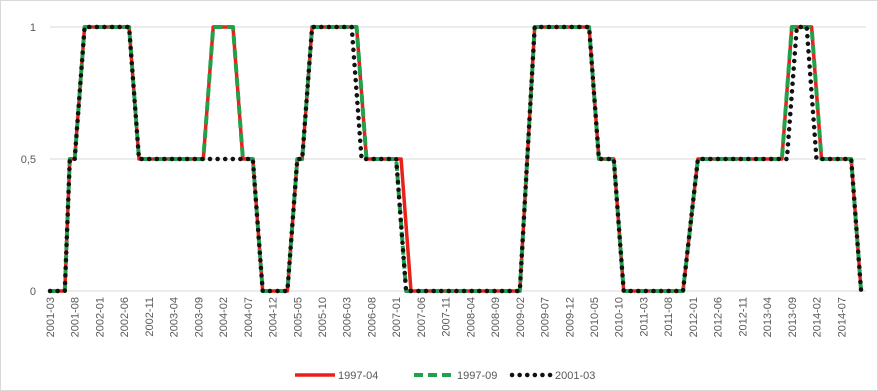 The width and height of the screenshot is (878, 391). What do you see at coordinates (358, 376) in the screenshot?
I see `legend-label: 1997-04` at bounding box center [358, 376].